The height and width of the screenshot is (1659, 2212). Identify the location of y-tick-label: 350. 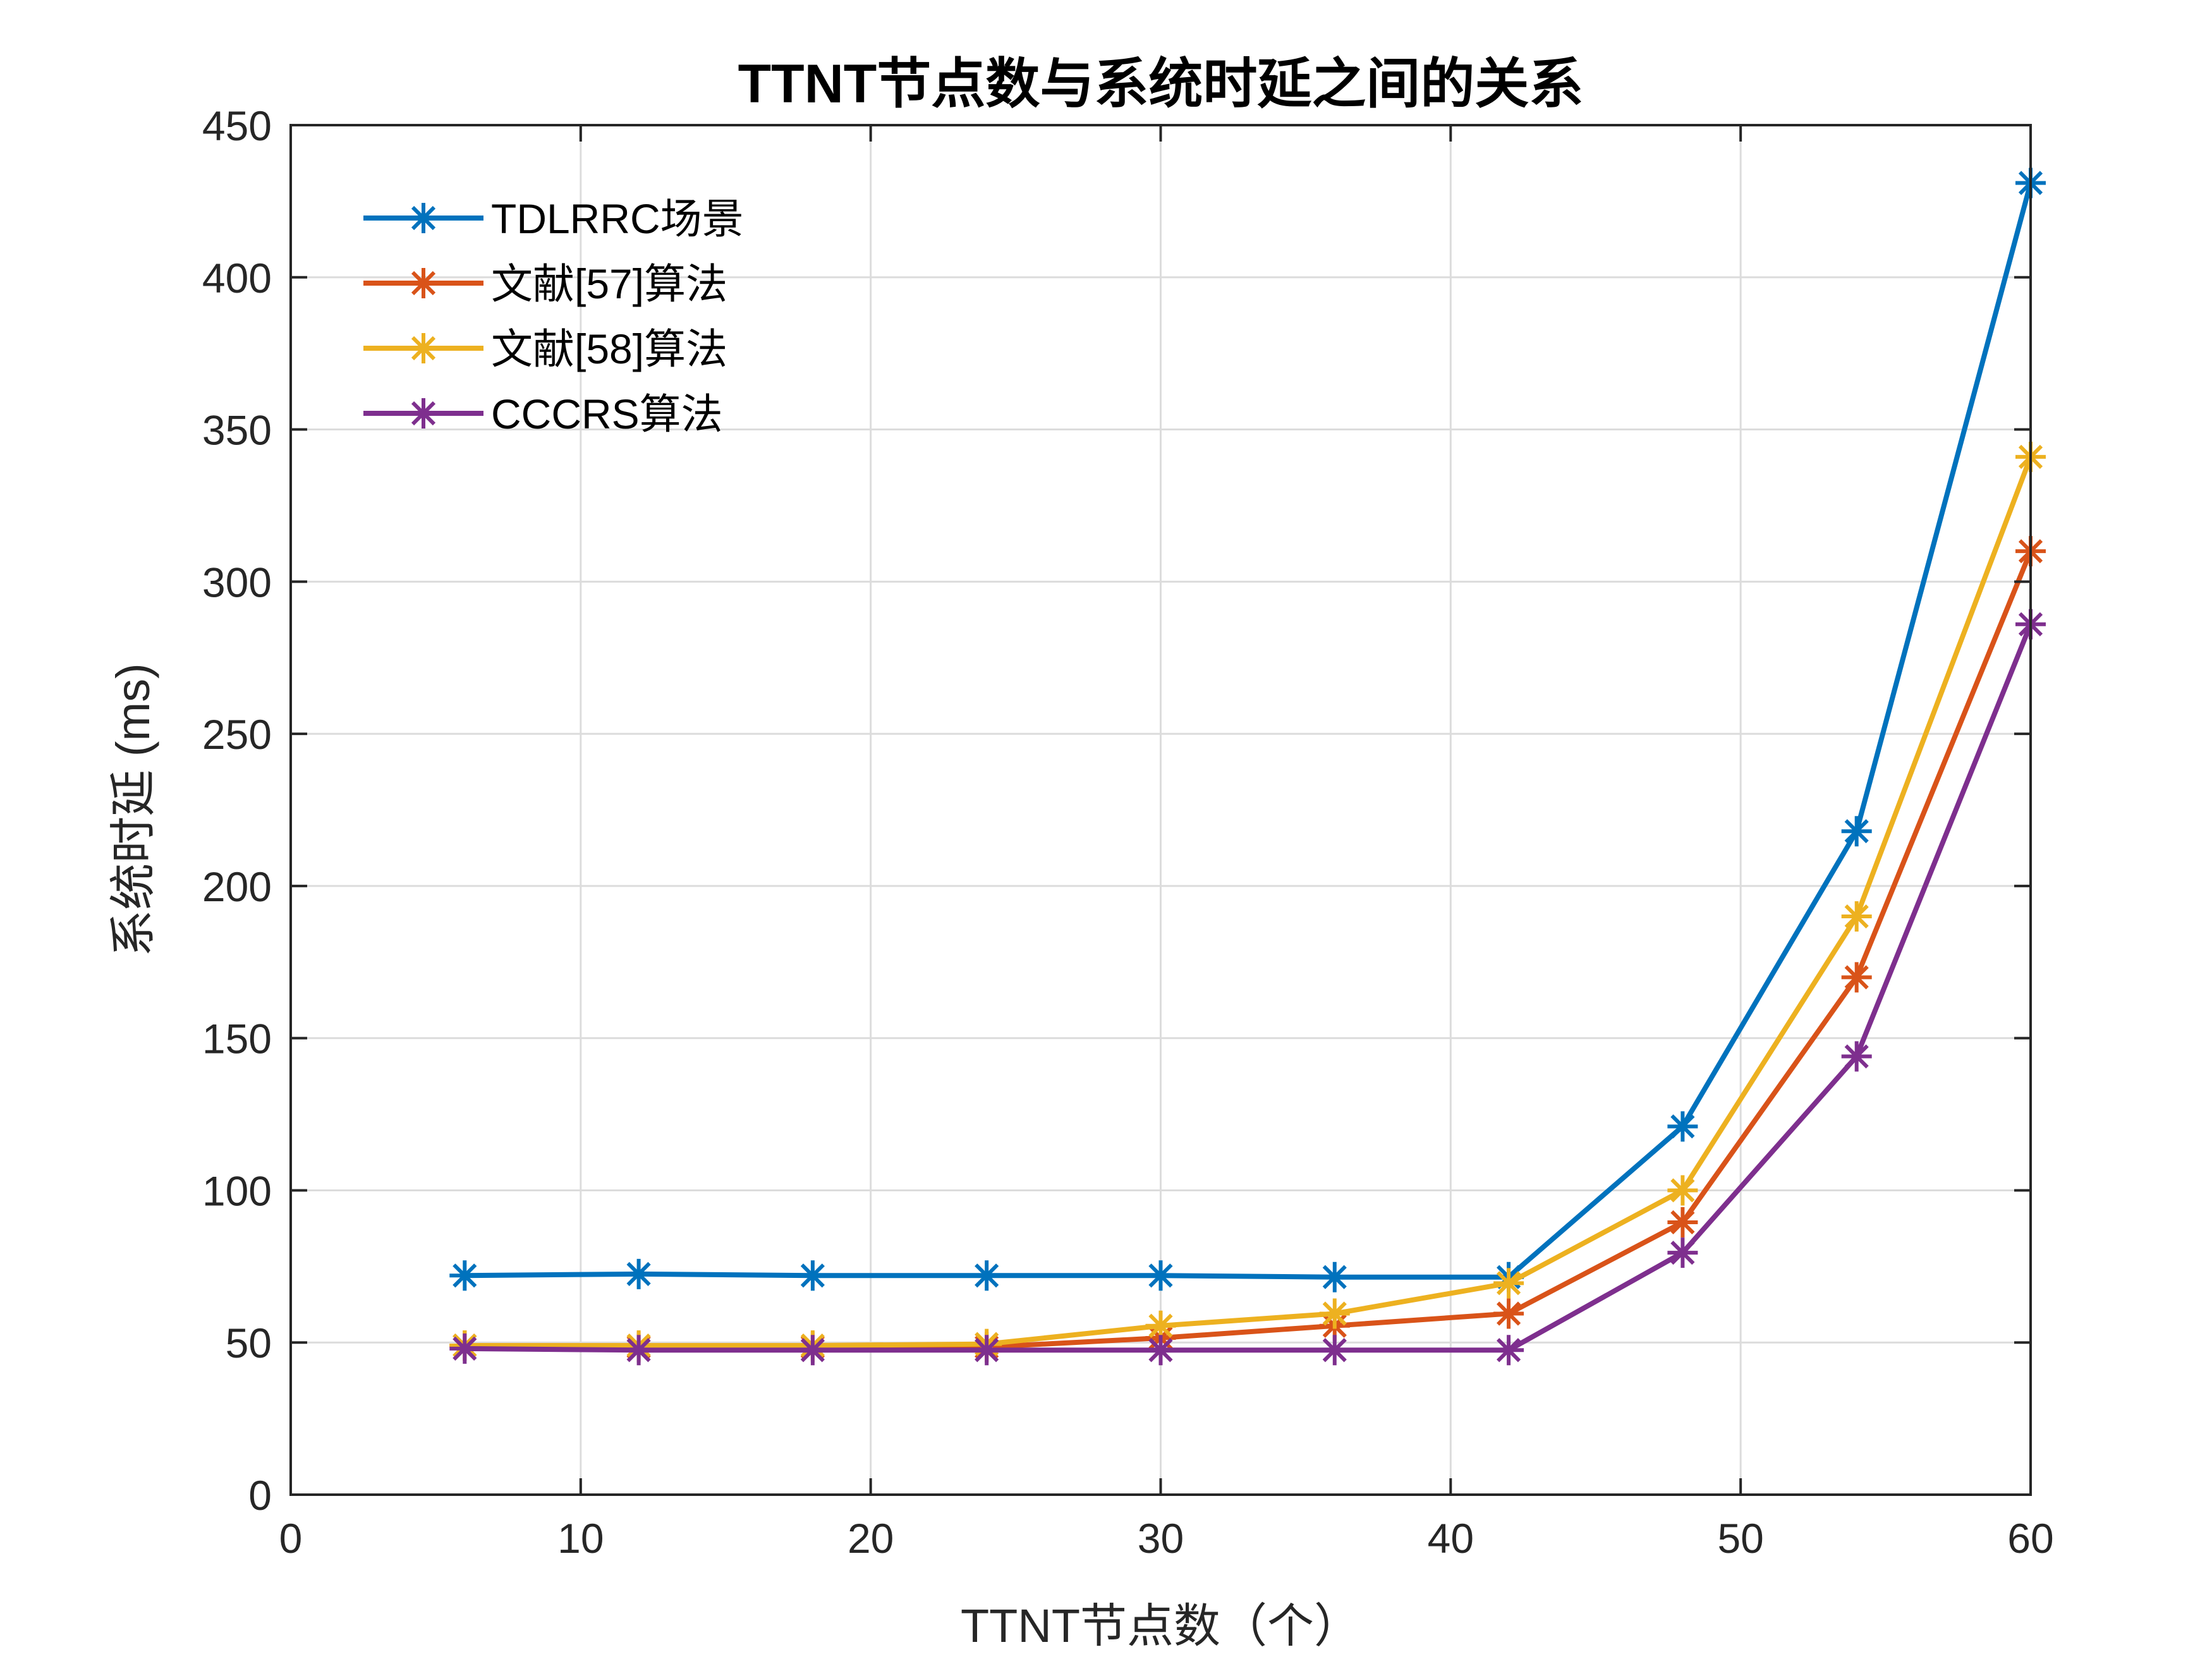
(237, 430).